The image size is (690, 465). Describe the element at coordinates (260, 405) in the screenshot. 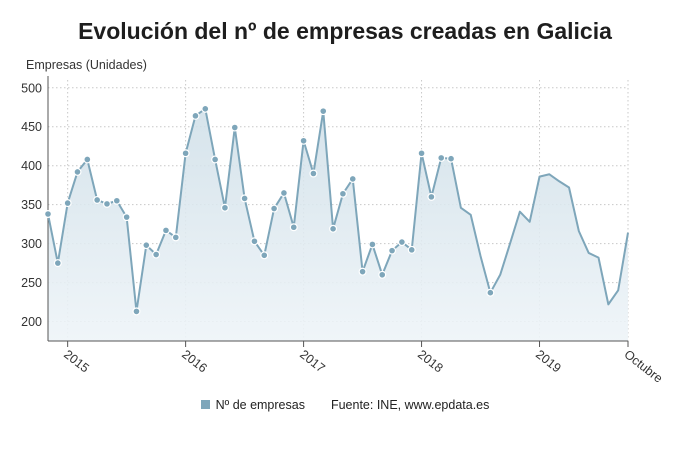

I see `legend-series-label: Nº de empresas` at that location.